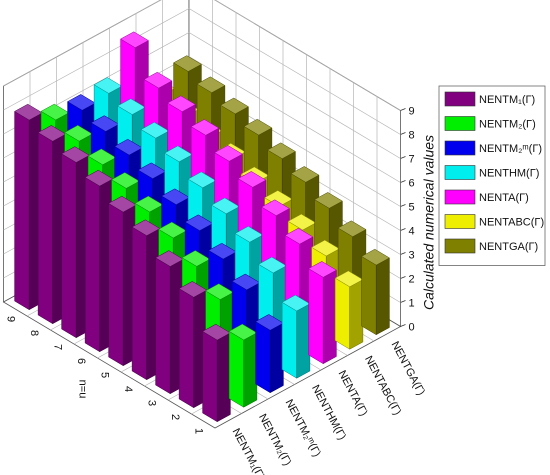 The width and height of the screenshot is (550, 475). What do you see at coordinates (429, 222) in the screenshot?
I see `z-axis-title: Calculated numerical values` at bounding box center [429, 222].